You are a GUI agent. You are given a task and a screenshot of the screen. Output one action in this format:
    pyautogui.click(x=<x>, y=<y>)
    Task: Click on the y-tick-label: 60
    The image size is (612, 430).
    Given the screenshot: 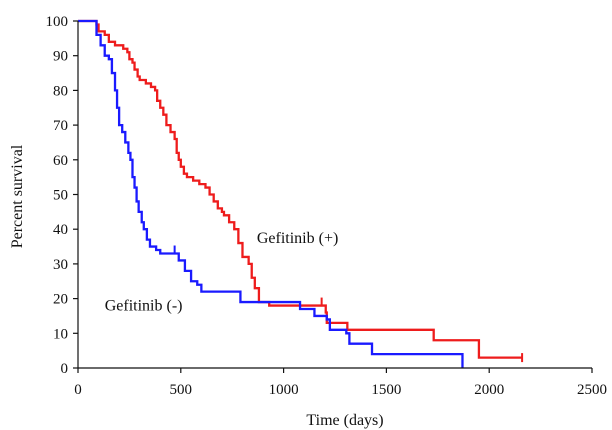 What is the action you would take?
    pyautogui.click(x=60, y=161)
    